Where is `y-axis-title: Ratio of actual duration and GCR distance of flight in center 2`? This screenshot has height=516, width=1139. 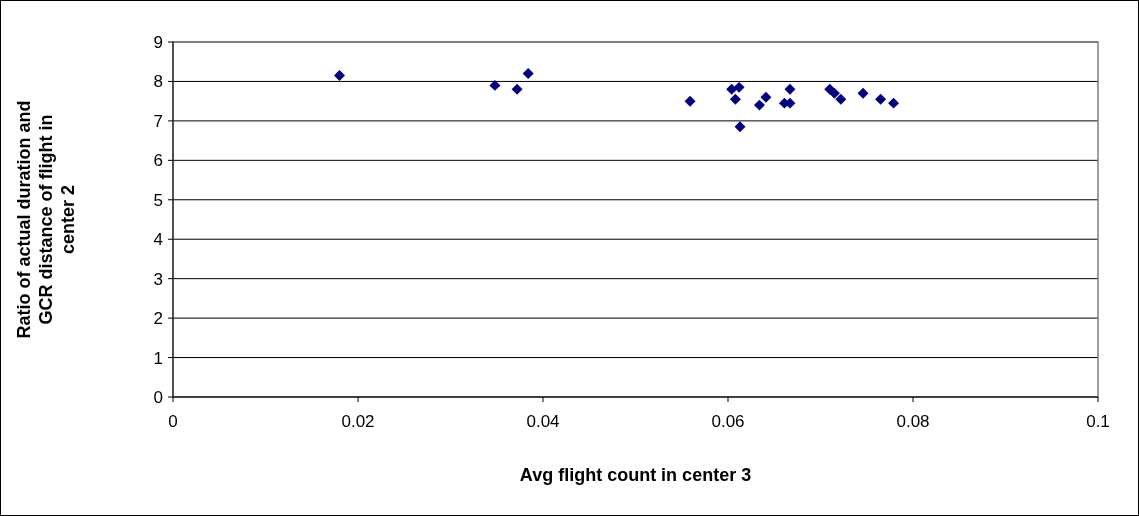
y-axis-title: Ratio of actual duration and GCR distance of flight in center 2 is located at coordinates (46, 219).